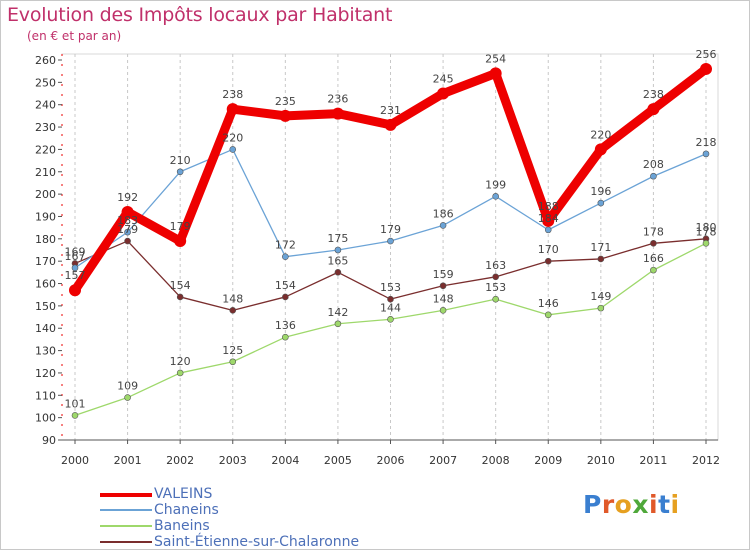 The width and height of the screenshot is (750, 550). What do you see at coordinates (182, 526) in the screenshot?
I see `legend-label-baneins: Baneins` at bounding box center [182, 526].